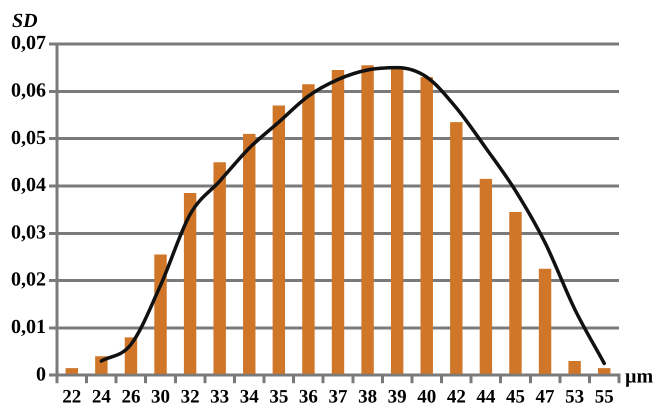  I want to click on x-tick-label: 34, so click(250, 397).